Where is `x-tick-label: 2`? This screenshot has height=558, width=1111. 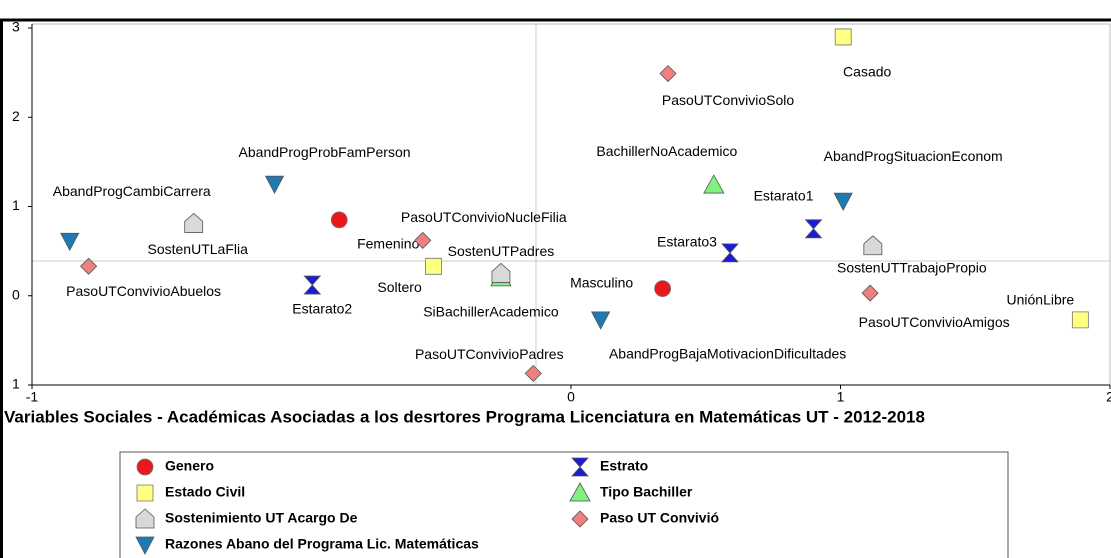 x-tick-label: 2 is located at coordinates (1108, 397).